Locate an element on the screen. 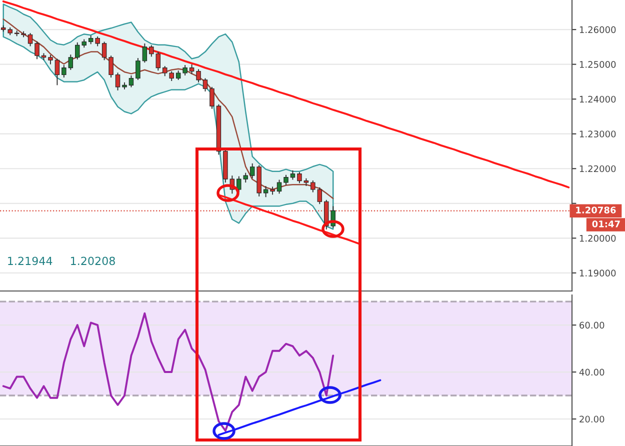 Image resolution: width=625 pixels, height=446 pixels. annotation: 1.21944 is located at coordinates (30, 261).